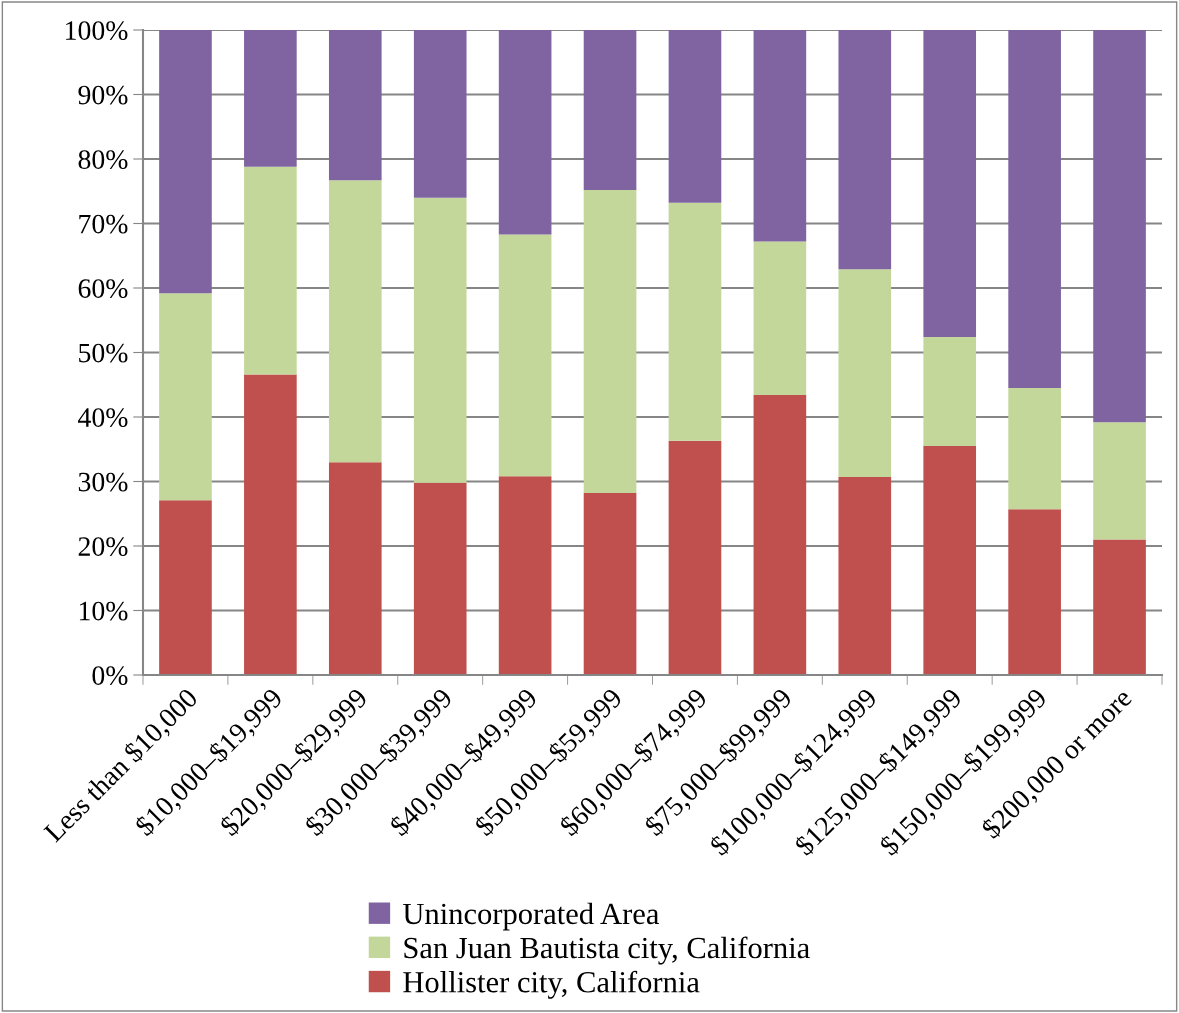 This screenshot has height=1013, width=1179. Describe the element at coordinates (607, 950) in the screenshot. I see `legend-label: San Juan Bautista city, California` at that location.